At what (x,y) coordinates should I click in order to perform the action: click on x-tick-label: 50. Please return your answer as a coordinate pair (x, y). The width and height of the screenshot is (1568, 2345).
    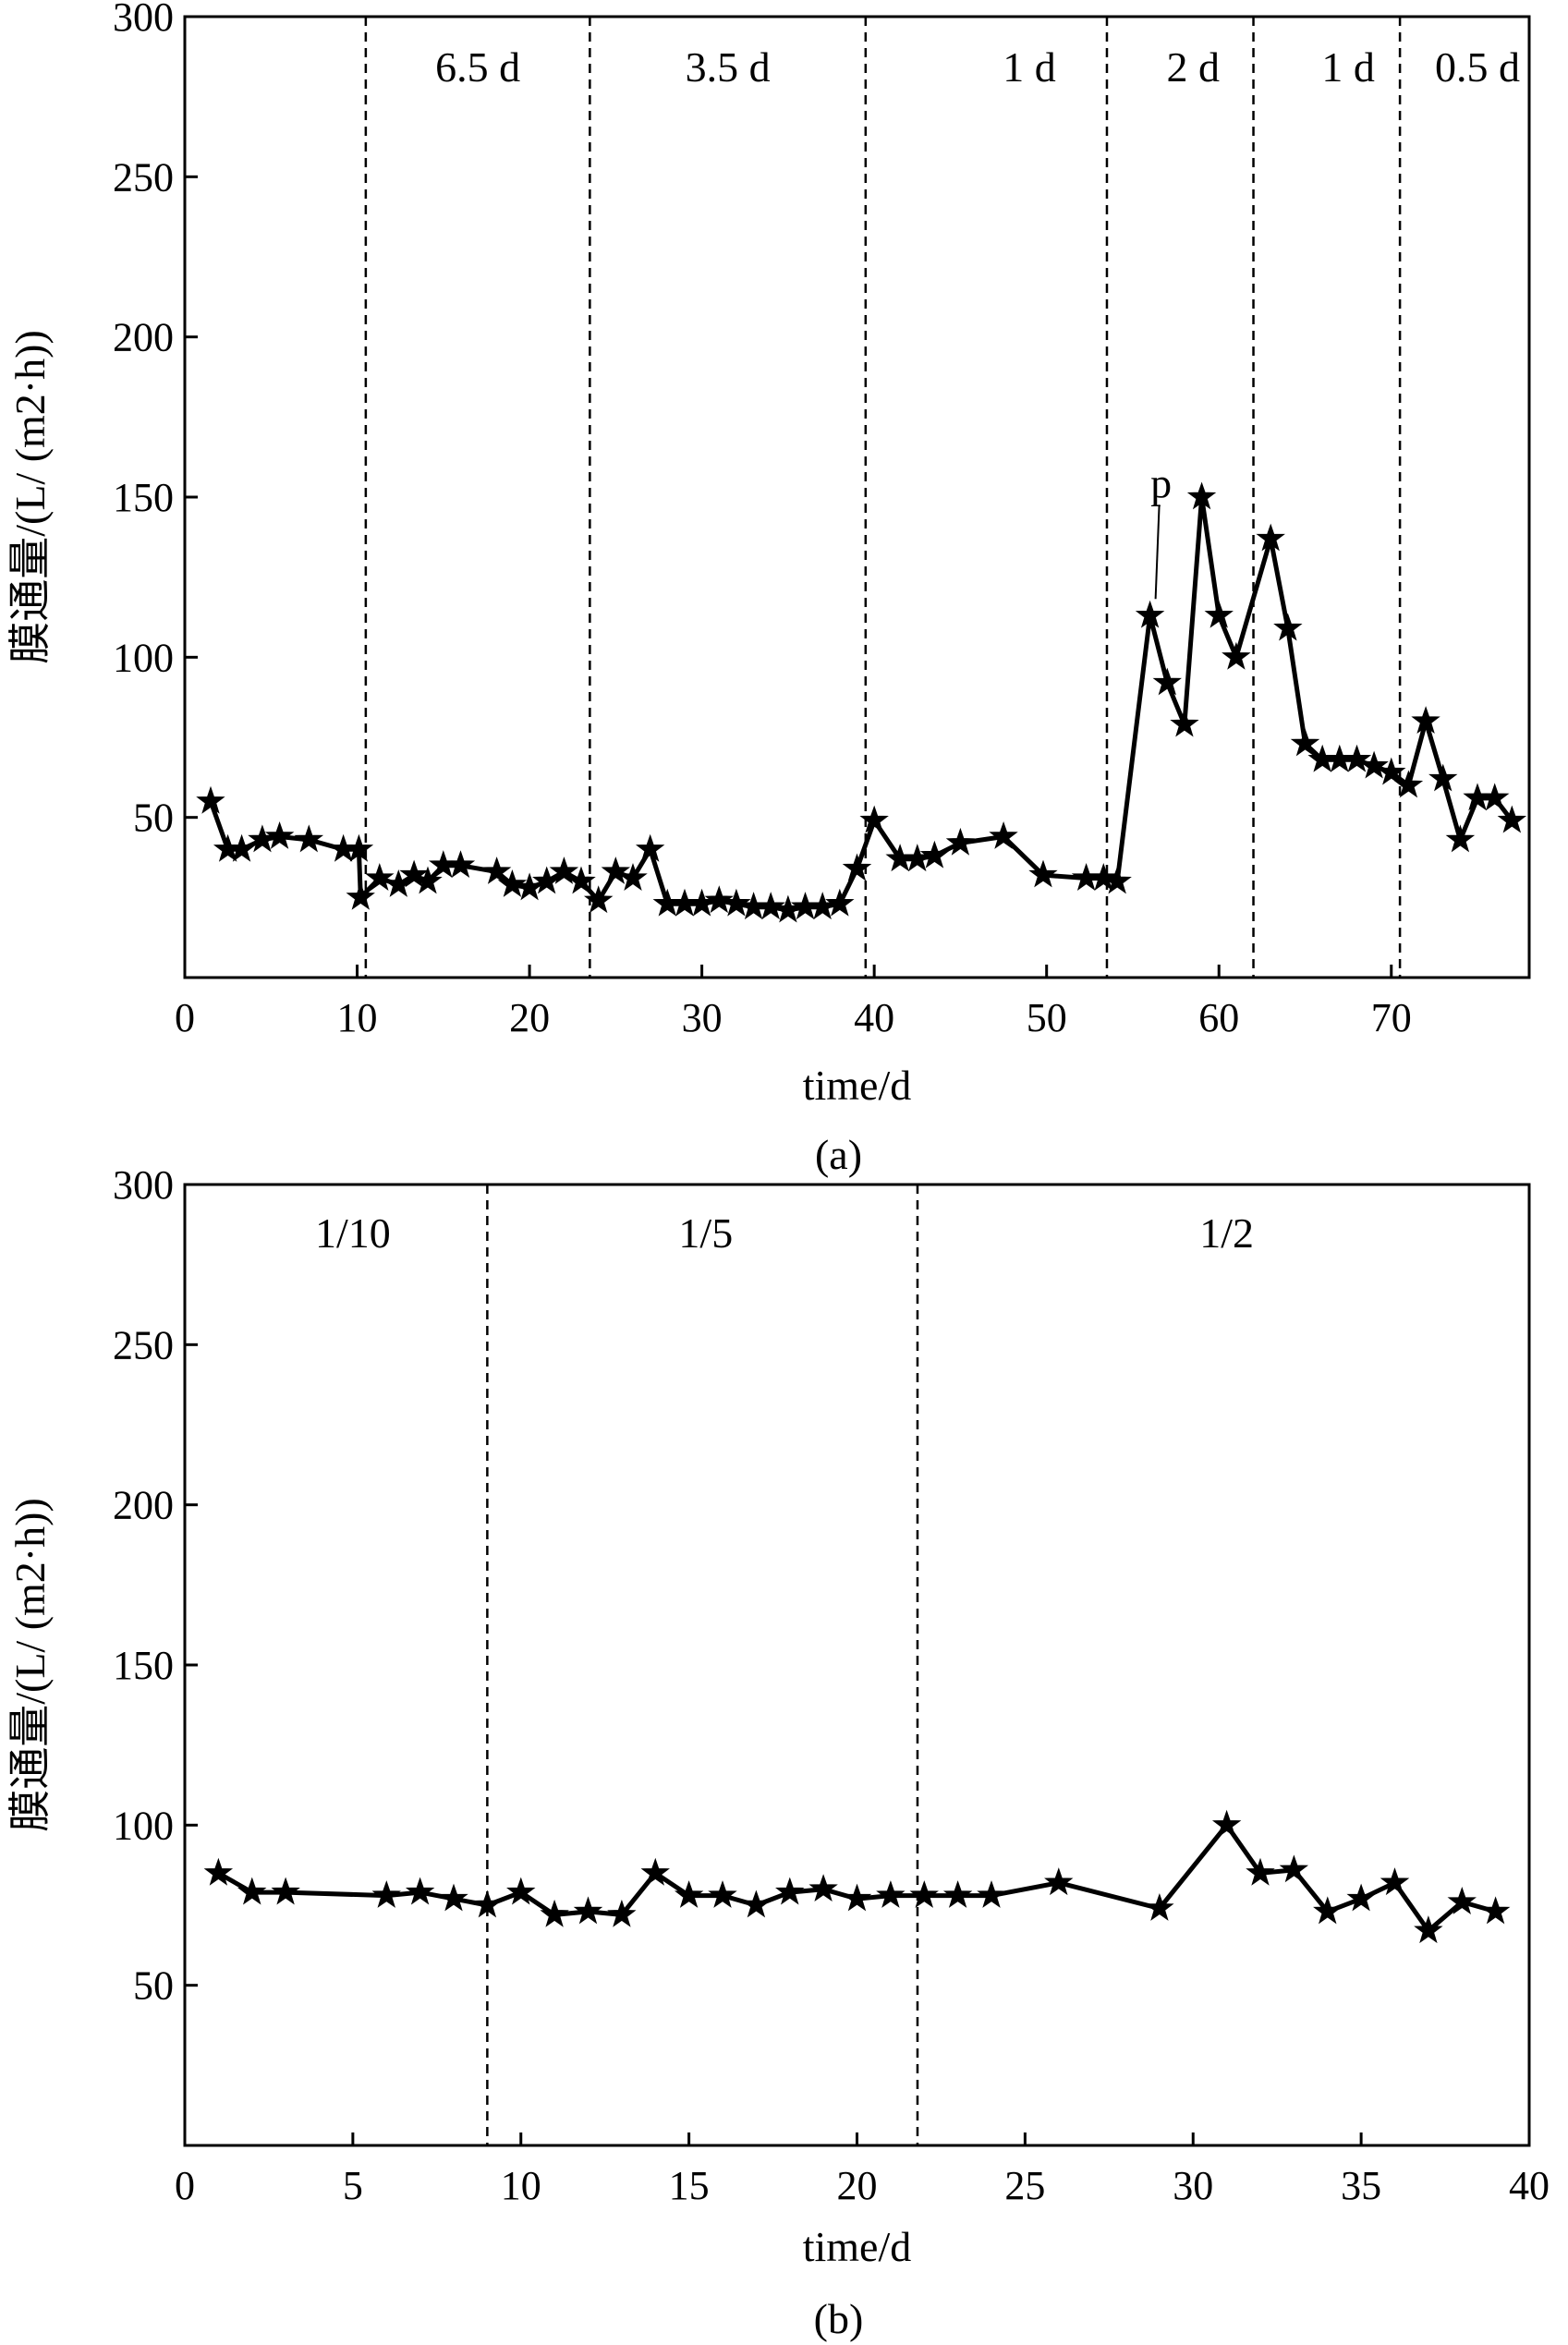
    Looking at the image, I should click on (1047, 1017).